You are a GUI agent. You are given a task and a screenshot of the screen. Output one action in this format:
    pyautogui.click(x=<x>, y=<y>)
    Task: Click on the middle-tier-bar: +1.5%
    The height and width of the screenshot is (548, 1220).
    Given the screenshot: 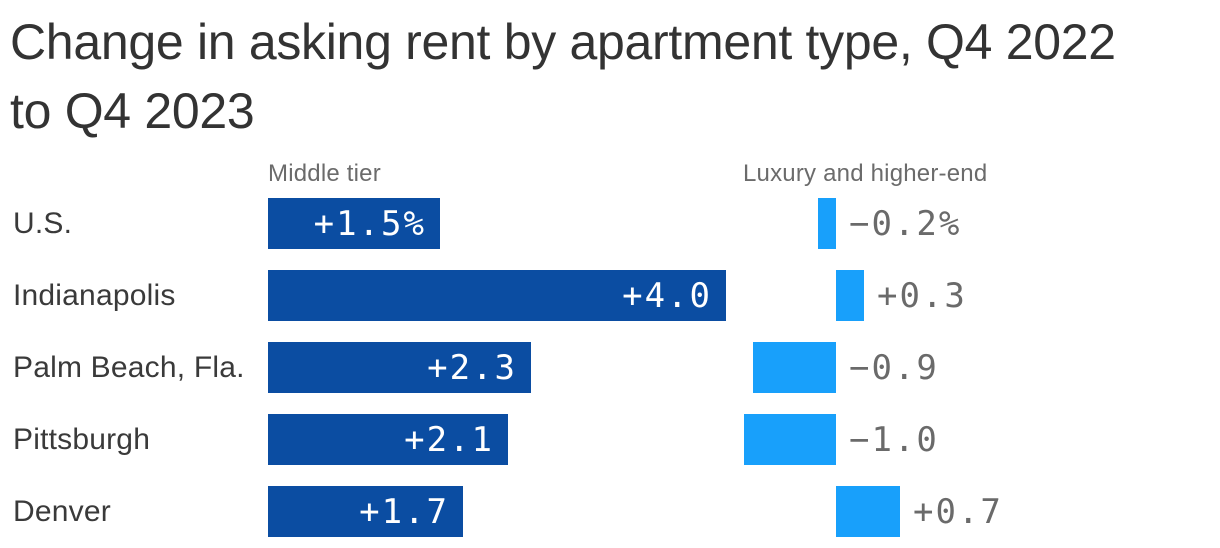 What is the action you would take?
    pyautogui.click(x=354, y=223)
    